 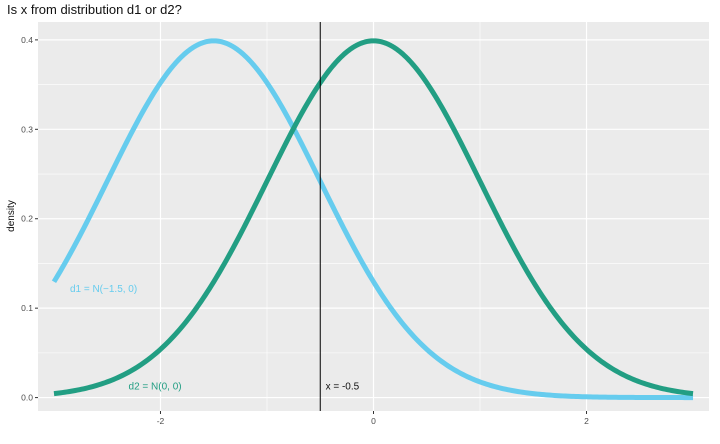 What do you see at coordinates (103, 289) in the screenshot?
I see `annotation-1: d1 = N(−1.5, 0)` at bounding box center [103, 289].